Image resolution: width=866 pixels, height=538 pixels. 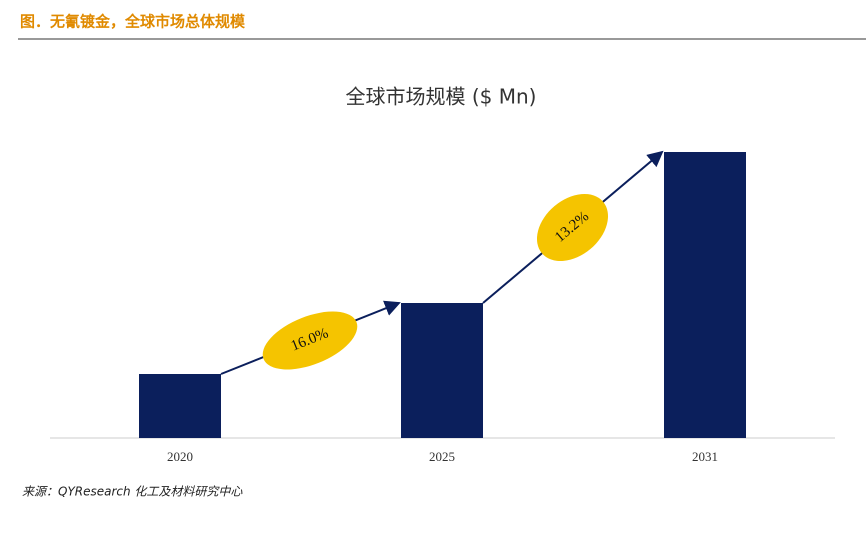 What do you see at coordinates (180, 456) in the screenshot?
I see `x-tick-label: 2020` at bounding box center [180, 456].